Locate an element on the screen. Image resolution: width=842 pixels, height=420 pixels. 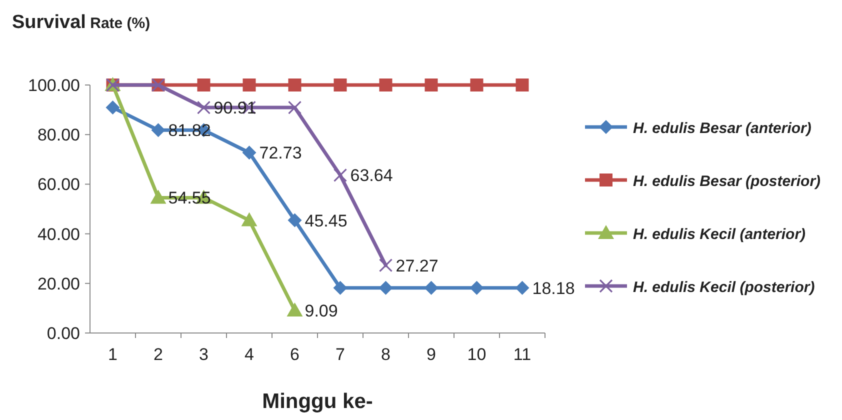
legend-label: H. edulis Besar (posterior) is located at coordinates (727, 181).